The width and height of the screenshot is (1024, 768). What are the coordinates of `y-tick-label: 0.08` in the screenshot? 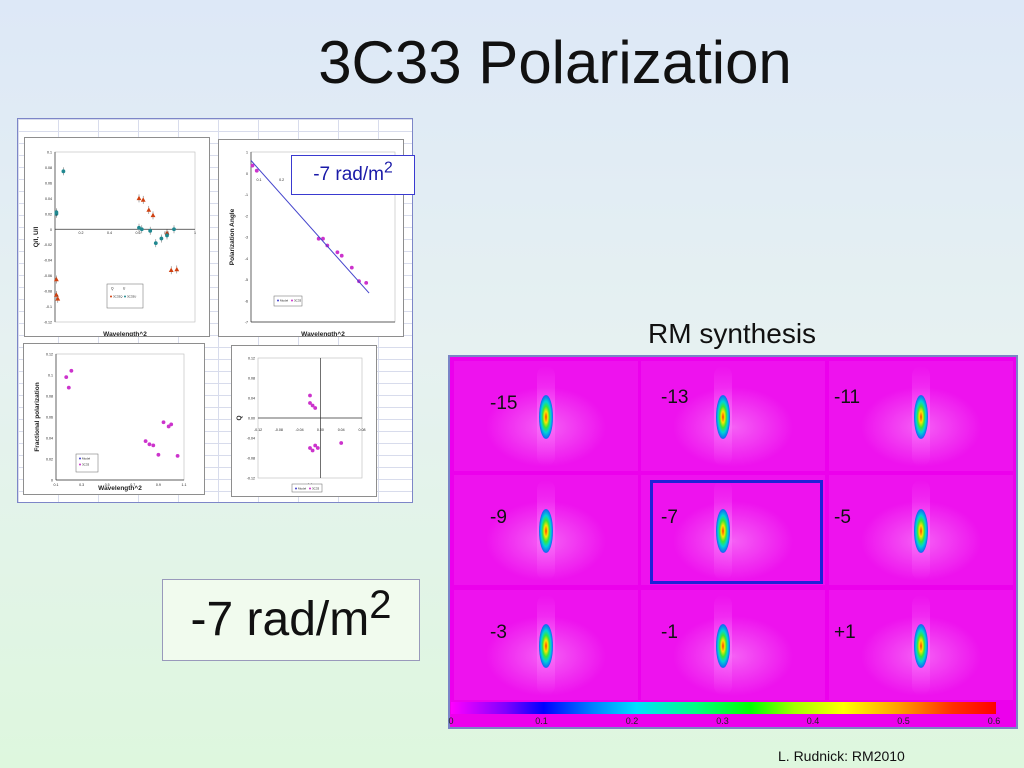 It's located at (49, 397).